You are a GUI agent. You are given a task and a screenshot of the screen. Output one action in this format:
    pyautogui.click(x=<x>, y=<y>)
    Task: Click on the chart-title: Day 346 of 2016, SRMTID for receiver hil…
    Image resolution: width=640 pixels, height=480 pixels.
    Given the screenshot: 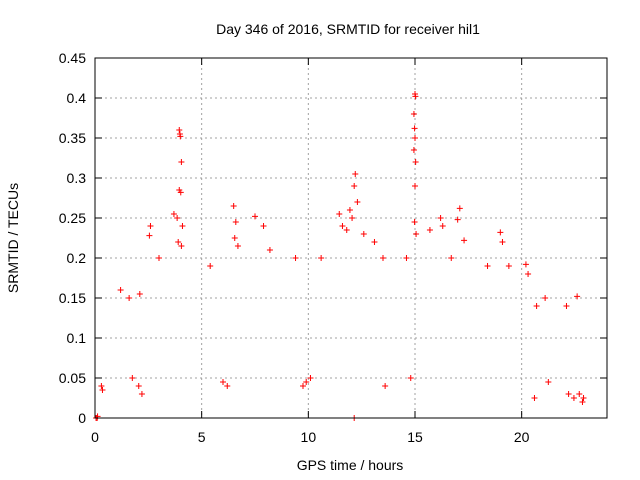 What is the action you would take?
    pyautogui.click(x=348, y=29)
    